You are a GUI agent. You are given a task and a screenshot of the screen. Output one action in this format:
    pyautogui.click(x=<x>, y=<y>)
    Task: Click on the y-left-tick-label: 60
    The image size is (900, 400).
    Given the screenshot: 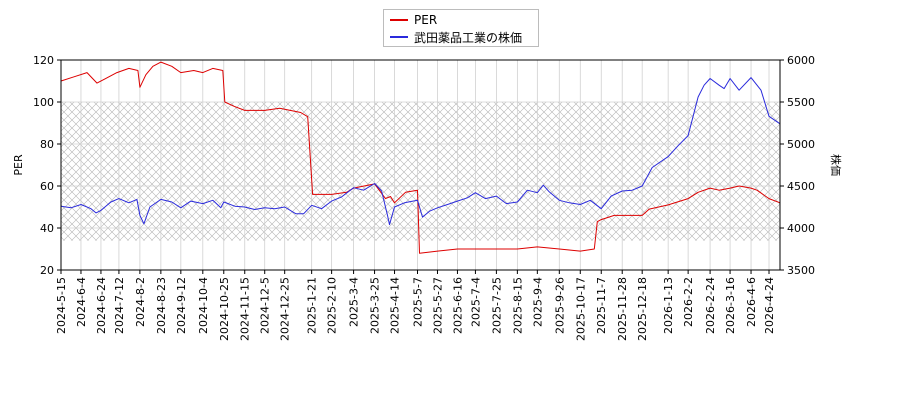 What is the action you would take?
    pyautogui.click(x=47, y=186)
    